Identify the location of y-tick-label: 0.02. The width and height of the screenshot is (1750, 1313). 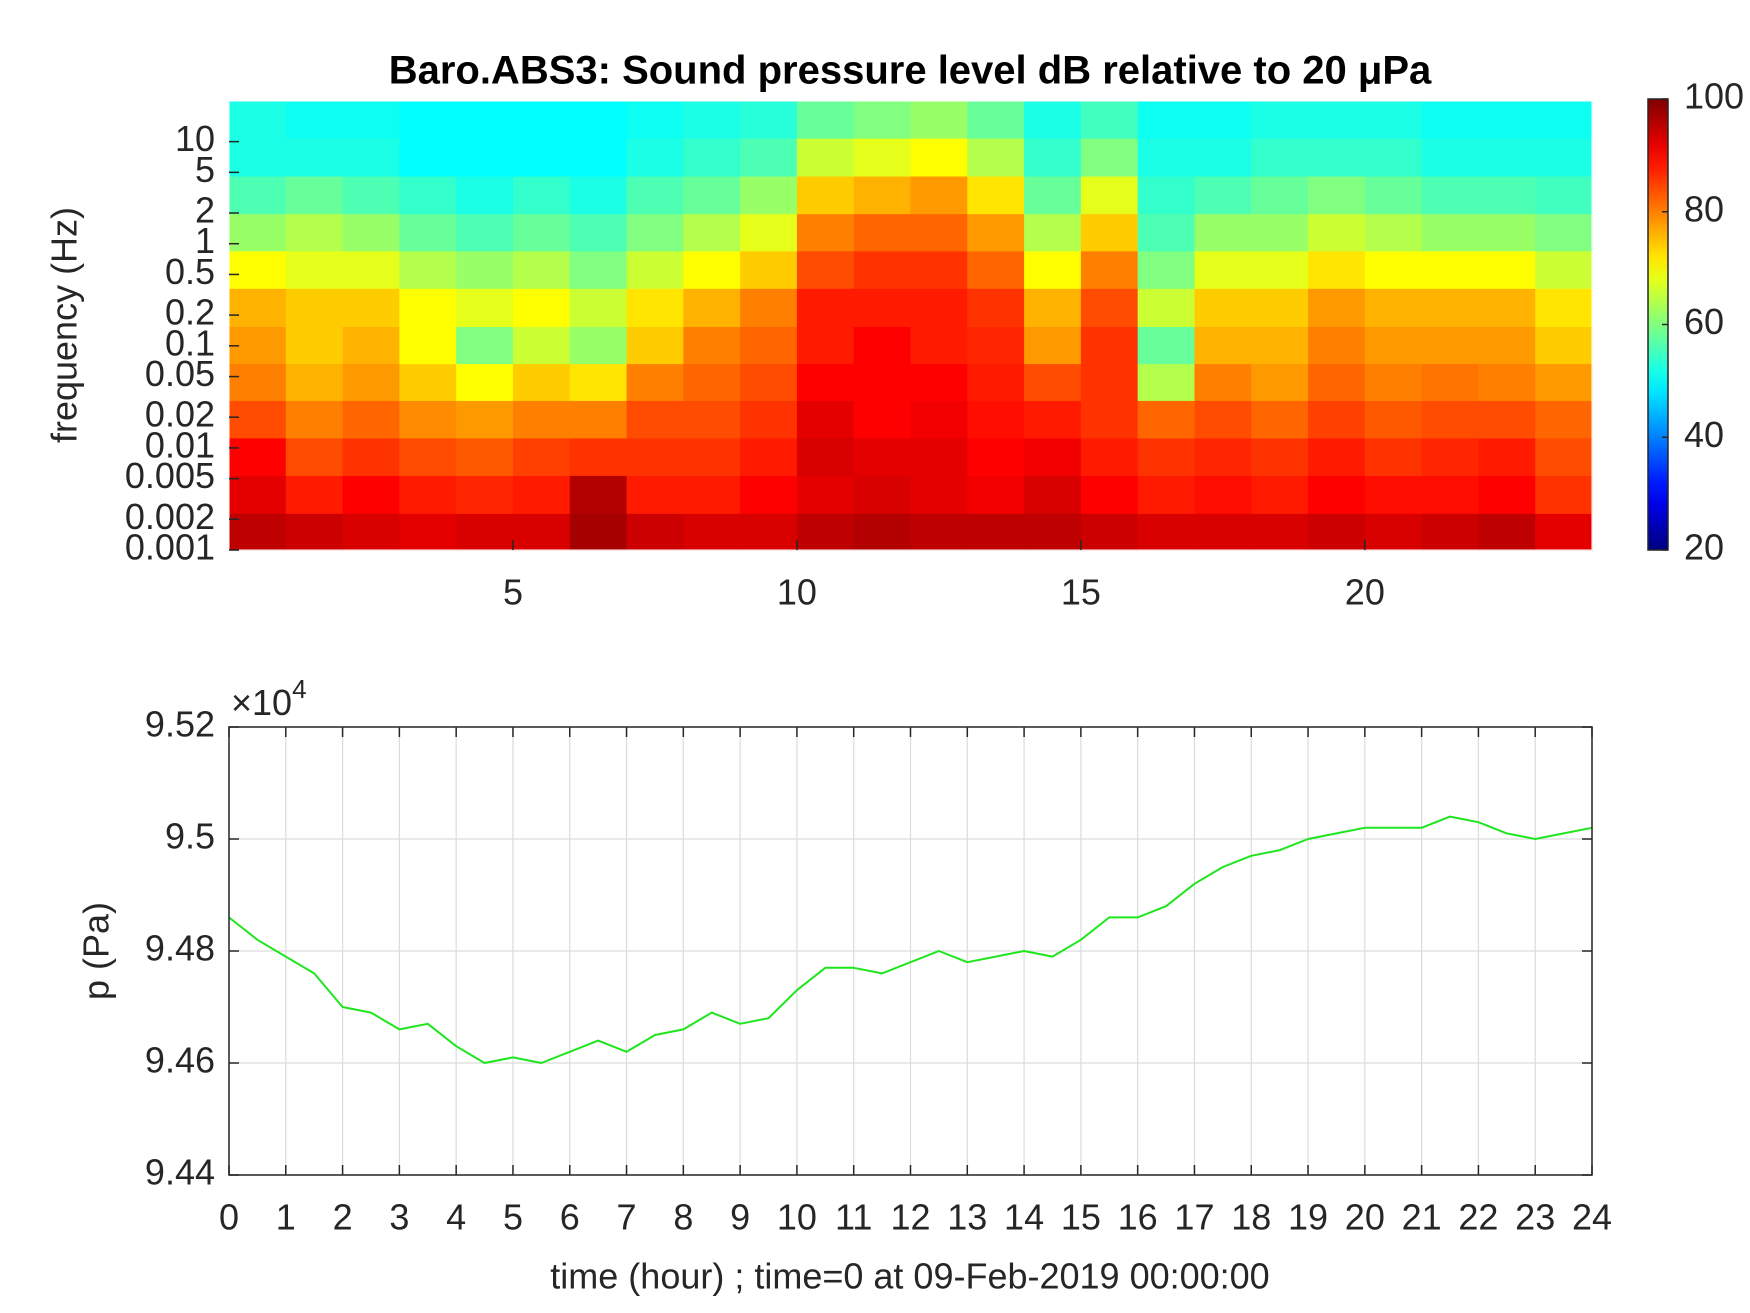
(180, 414).